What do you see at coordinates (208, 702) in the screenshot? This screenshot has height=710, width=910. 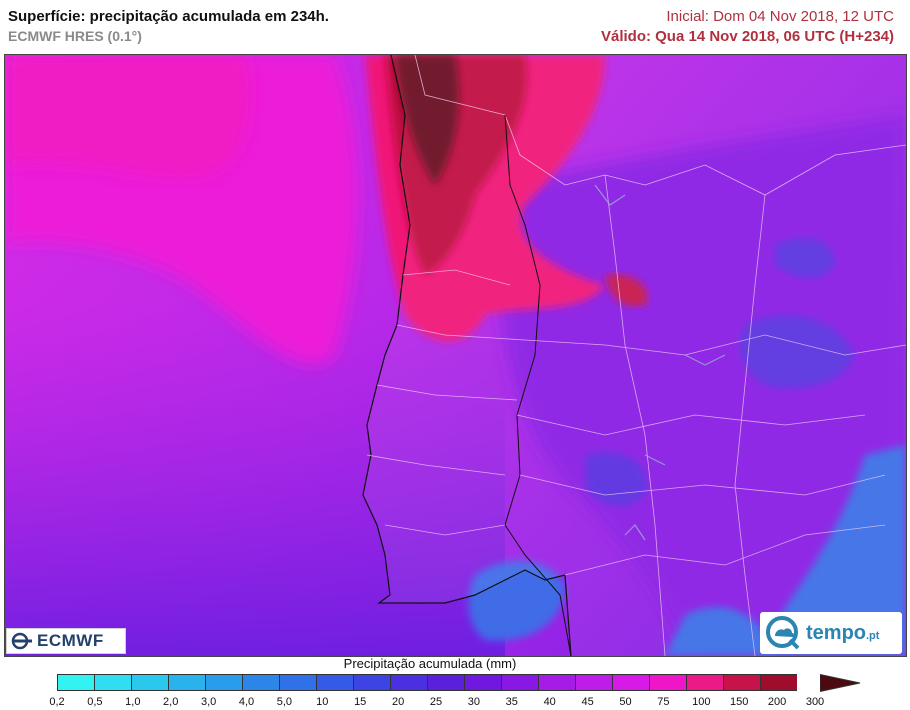 I see `legend-tick-label: 3,0` at bounding box center [208, 702].